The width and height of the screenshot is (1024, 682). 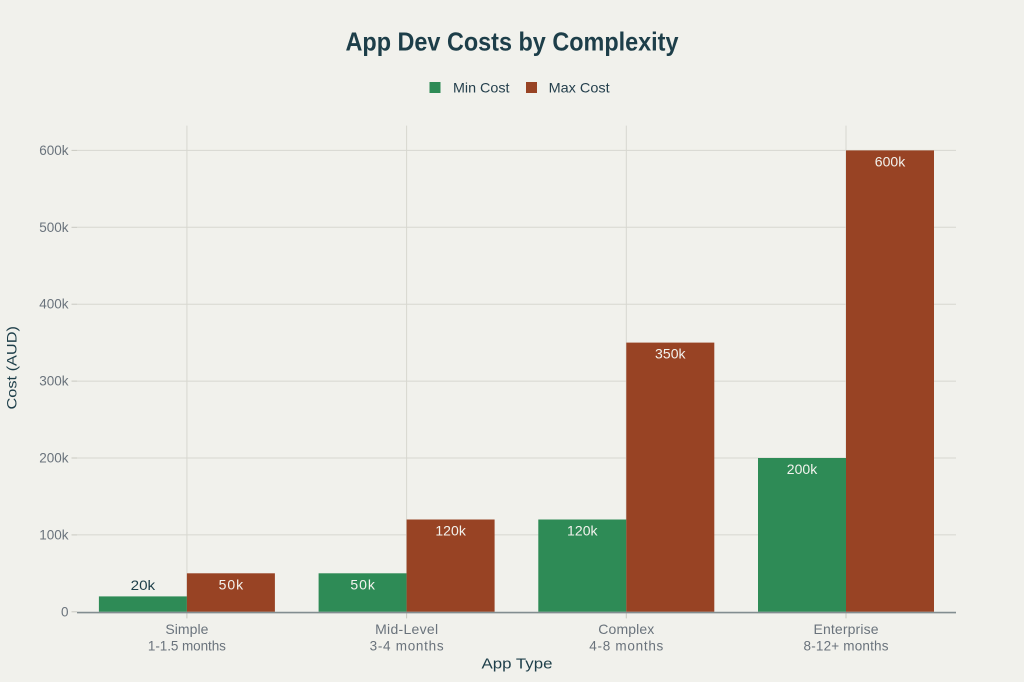 I want to click on svg-text: 3-4 months, so click(x=407, y=646).